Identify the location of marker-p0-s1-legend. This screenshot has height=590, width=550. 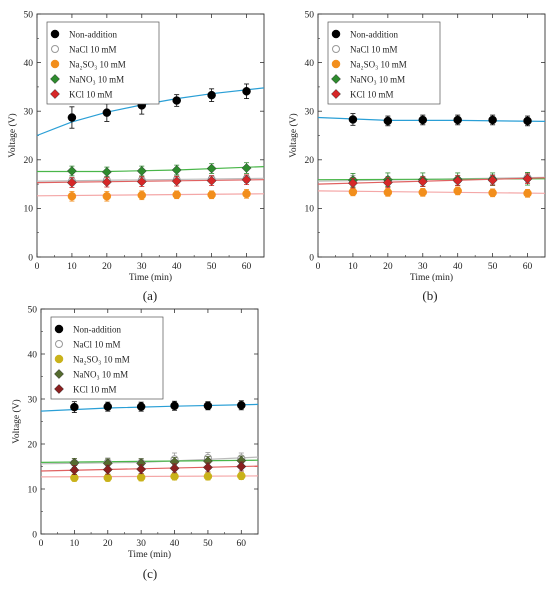
(55, 49).